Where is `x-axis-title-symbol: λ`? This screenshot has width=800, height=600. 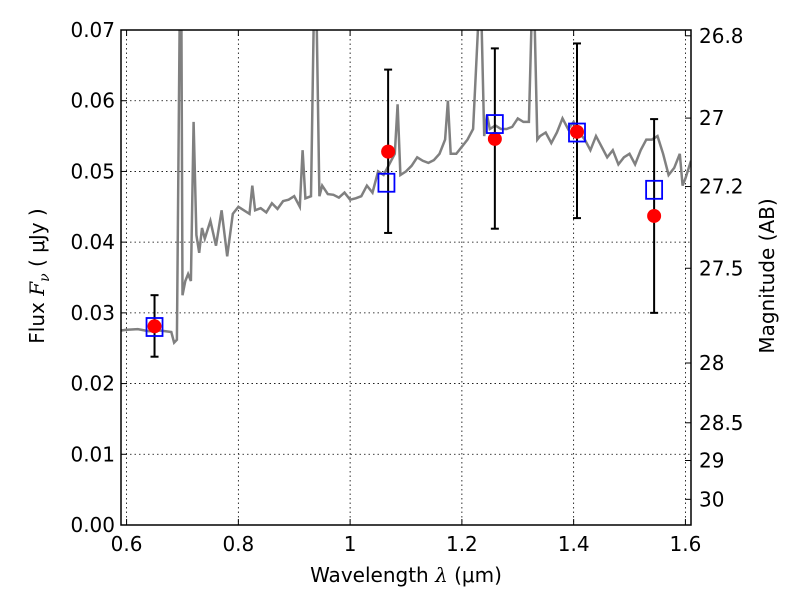
x-axis-title-symbol: λ is located at coordinates (441, 575).